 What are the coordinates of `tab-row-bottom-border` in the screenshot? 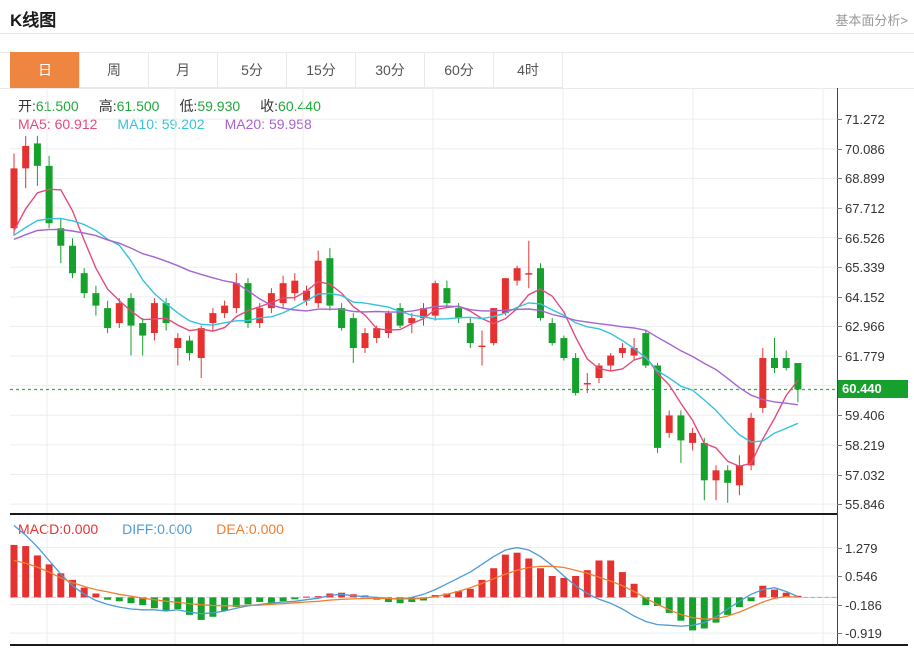 It's located at (457, 88).